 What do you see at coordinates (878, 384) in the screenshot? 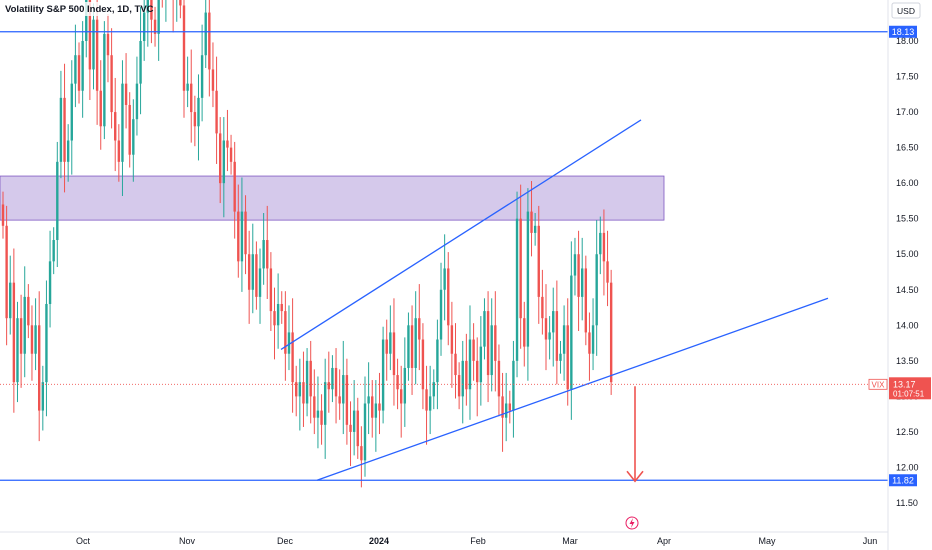
I see `symbol-badge` at bounding box center [878, 384].